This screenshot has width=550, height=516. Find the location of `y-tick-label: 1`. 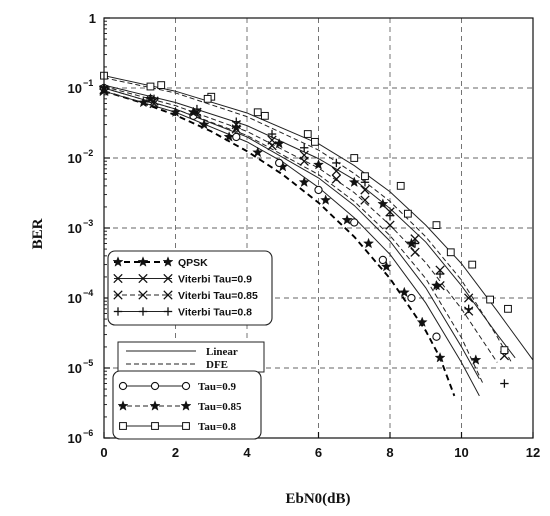

y-tick-label: 1 is located at coordinates (92, 18).